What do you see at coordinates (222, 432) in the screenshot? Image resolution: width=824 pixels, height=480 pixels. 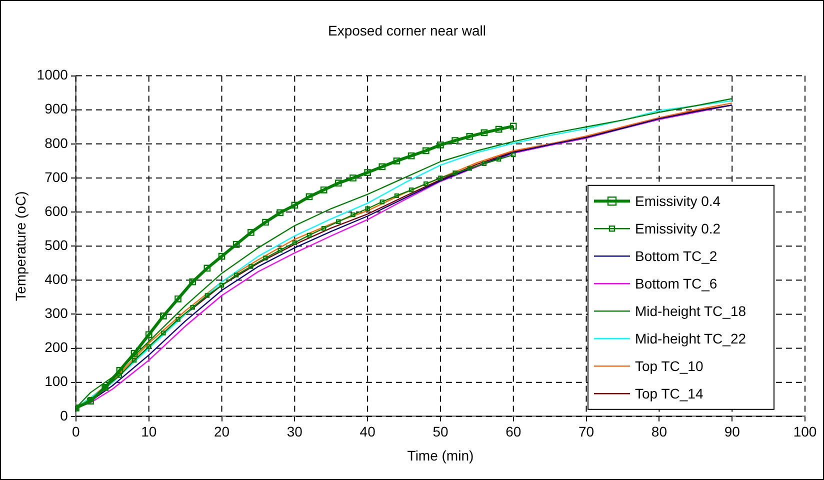 I see `x-tick-label: 20` at bounding box center [222, 432].